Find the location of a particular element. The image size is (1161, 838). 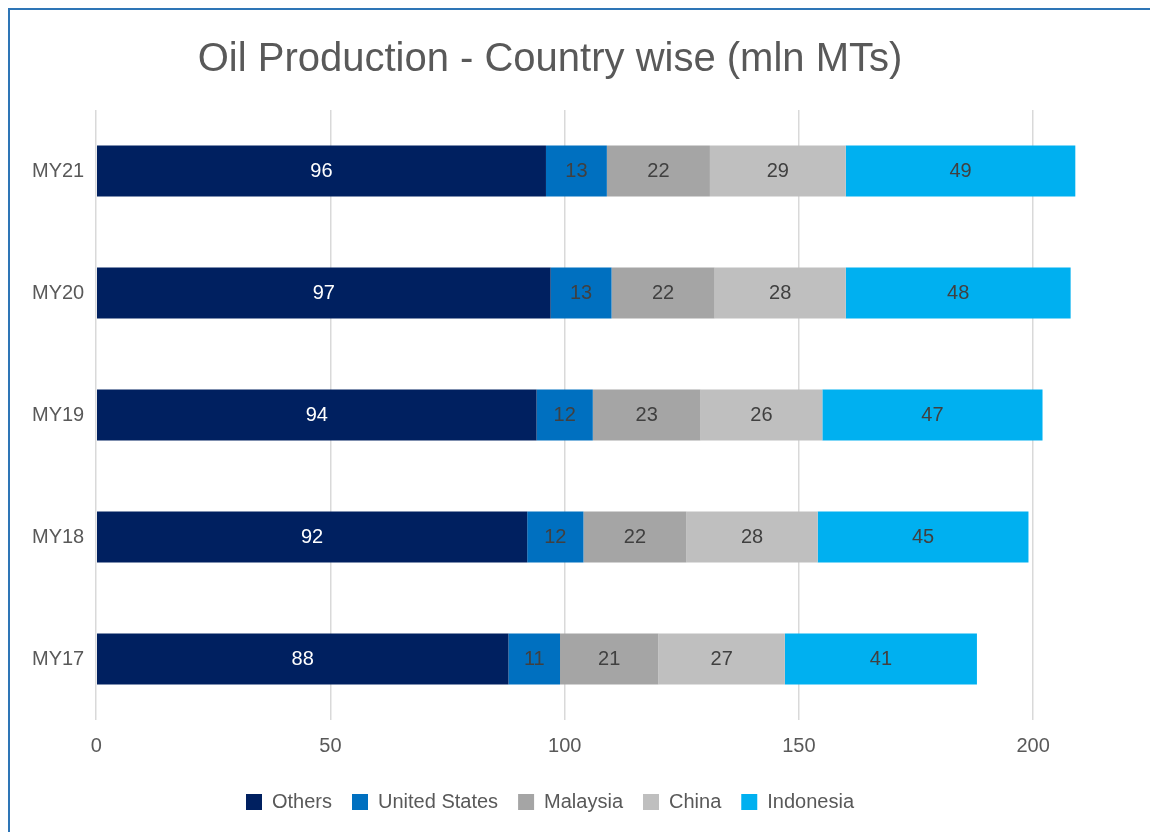

data-label: 21 is located at coordinates (609, 657).